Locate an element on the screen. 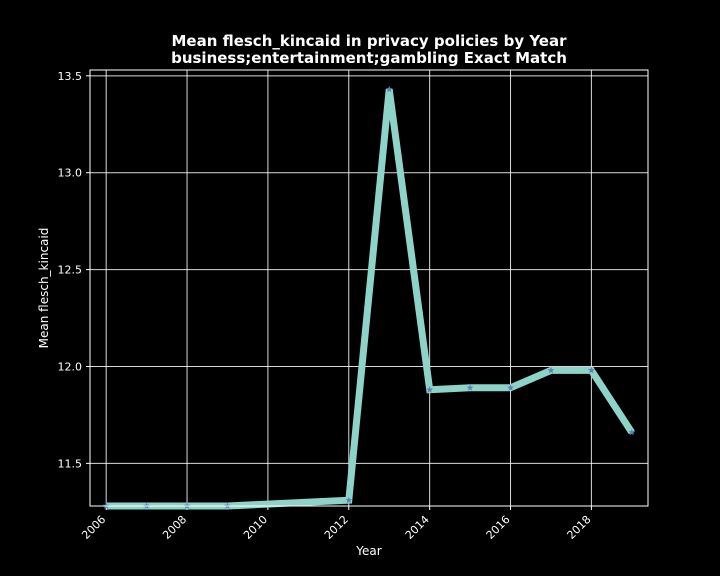  y-tick-label: 11.5 is located at coordinates (70, 463).